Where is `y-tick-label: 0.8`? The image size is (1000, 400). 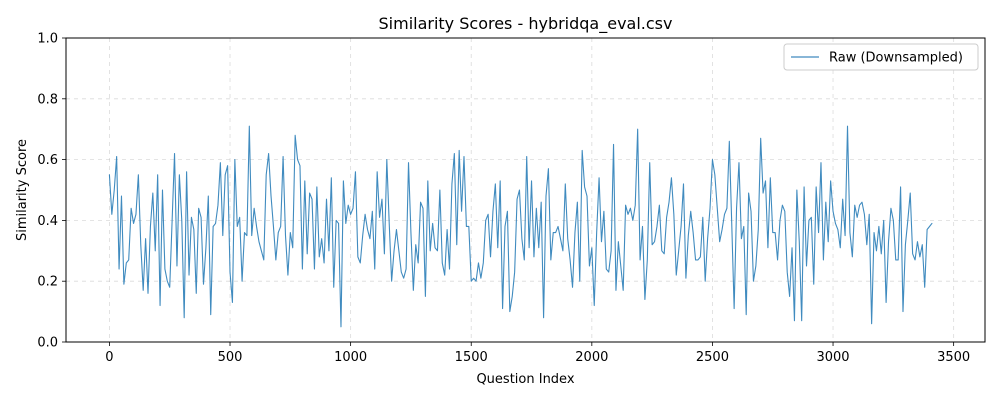 y-tick-label: 0.8 is located at coordinates (47, 99).